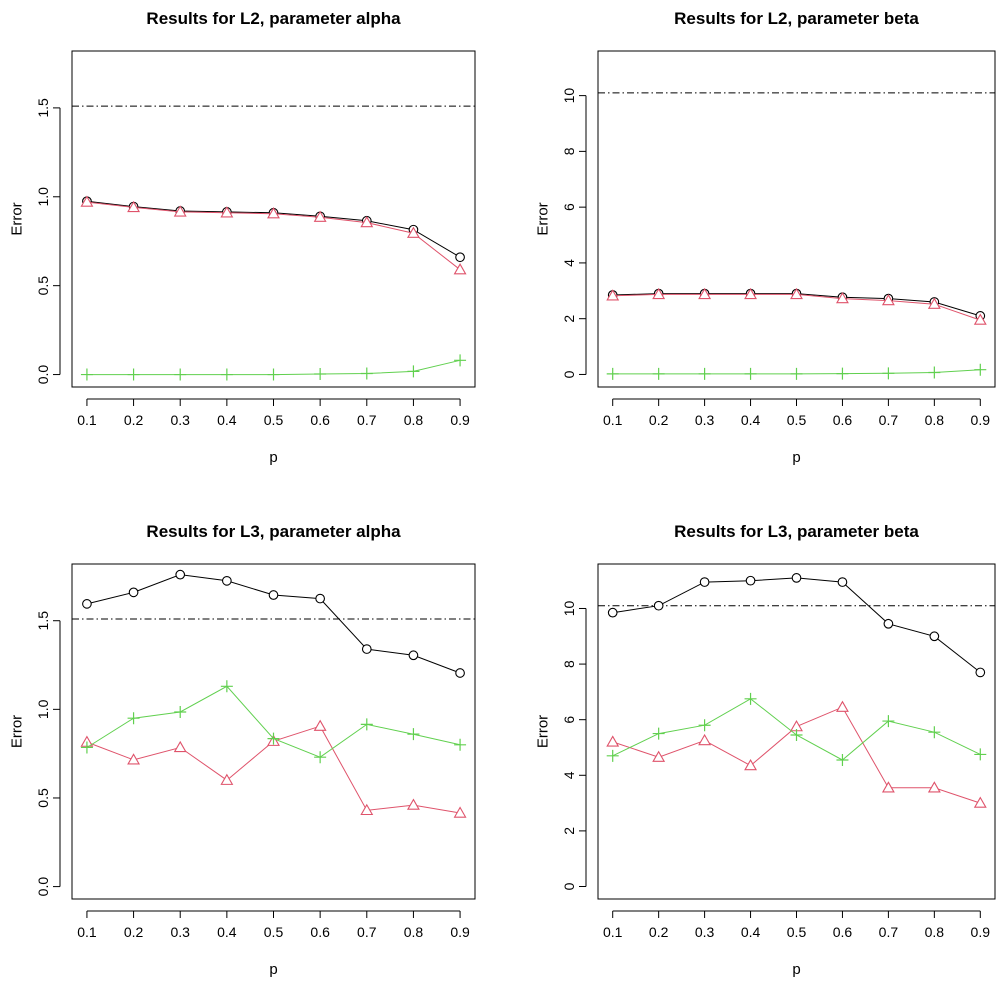 The width and height of the screenshot is (996, 985). What do you see at coordinates (981, 932) in the screenshot?
I see `x-tick-label: 0.9` at bounding box center [981, 932].